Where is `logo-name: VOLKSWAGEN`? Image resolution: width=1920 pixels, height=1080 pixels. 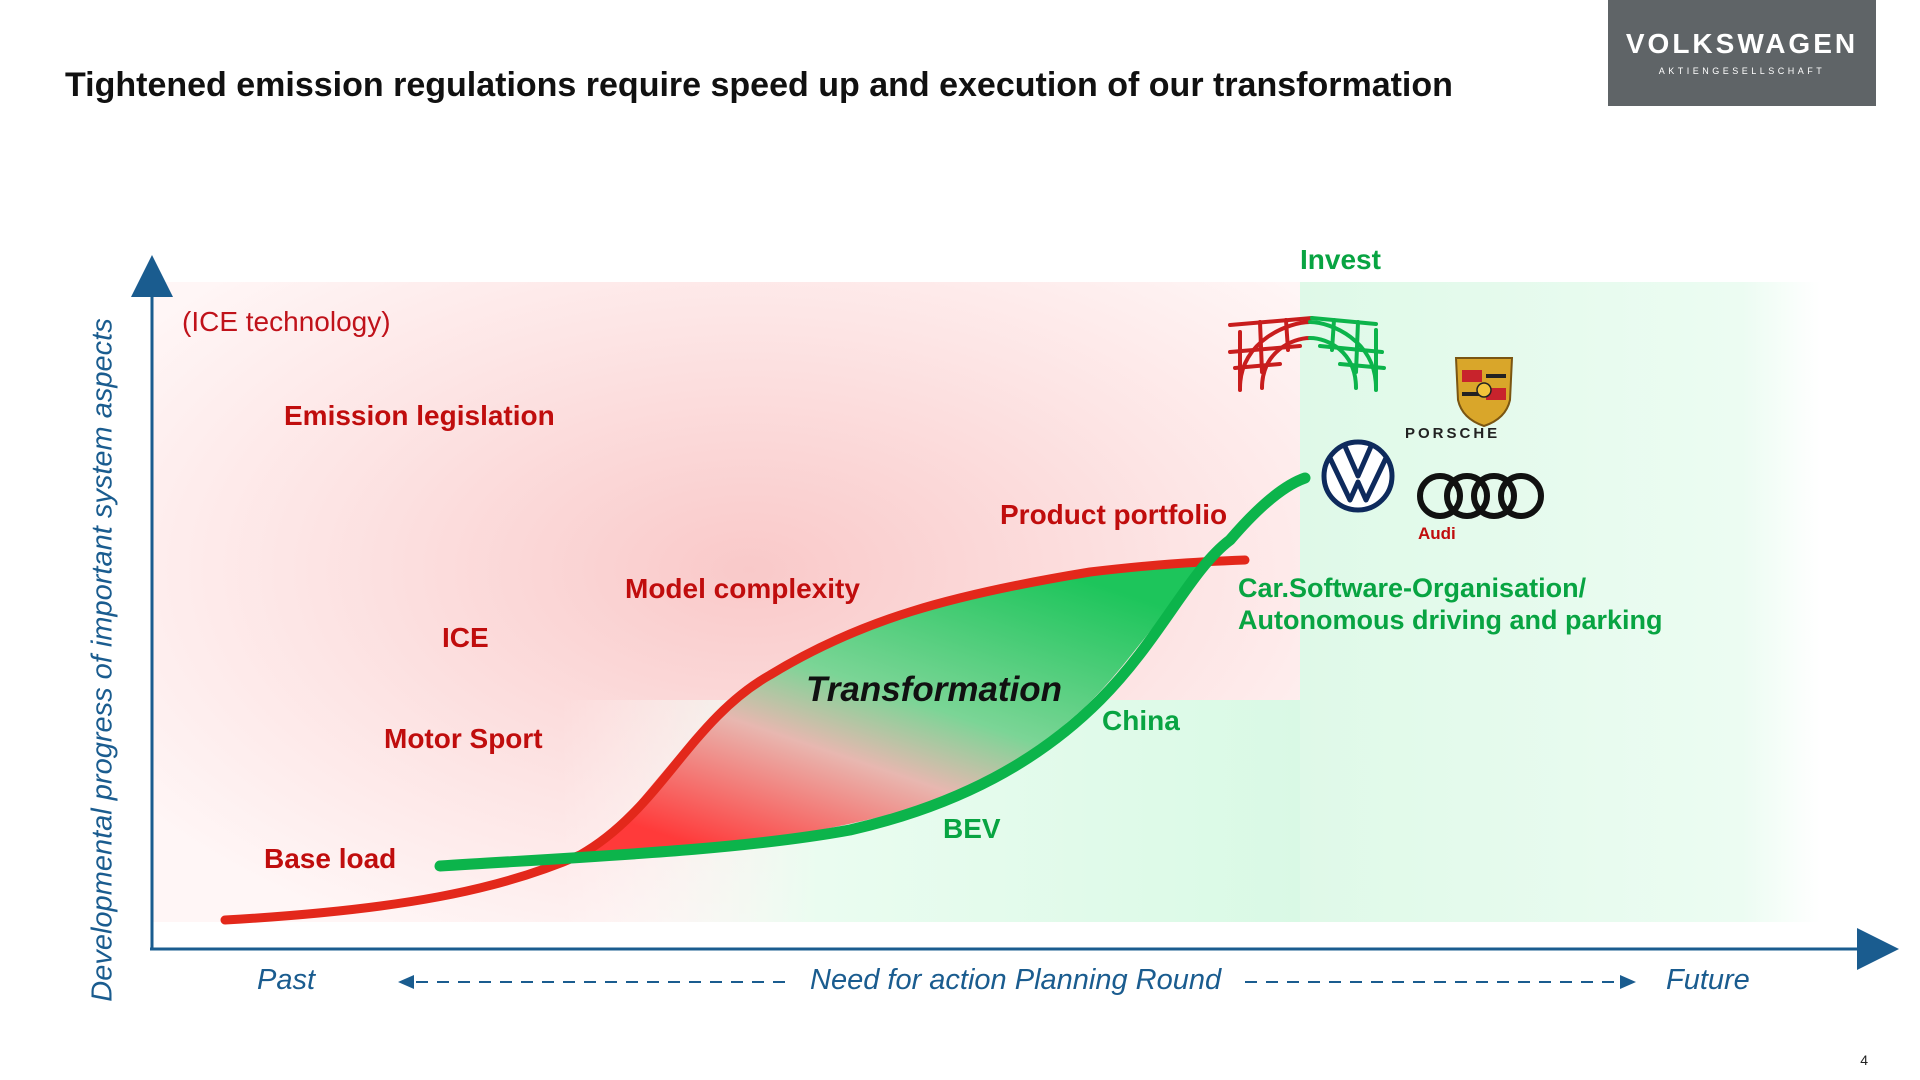
logo-name: VOLKSWAGEN is located at coordinates (1742, 43).